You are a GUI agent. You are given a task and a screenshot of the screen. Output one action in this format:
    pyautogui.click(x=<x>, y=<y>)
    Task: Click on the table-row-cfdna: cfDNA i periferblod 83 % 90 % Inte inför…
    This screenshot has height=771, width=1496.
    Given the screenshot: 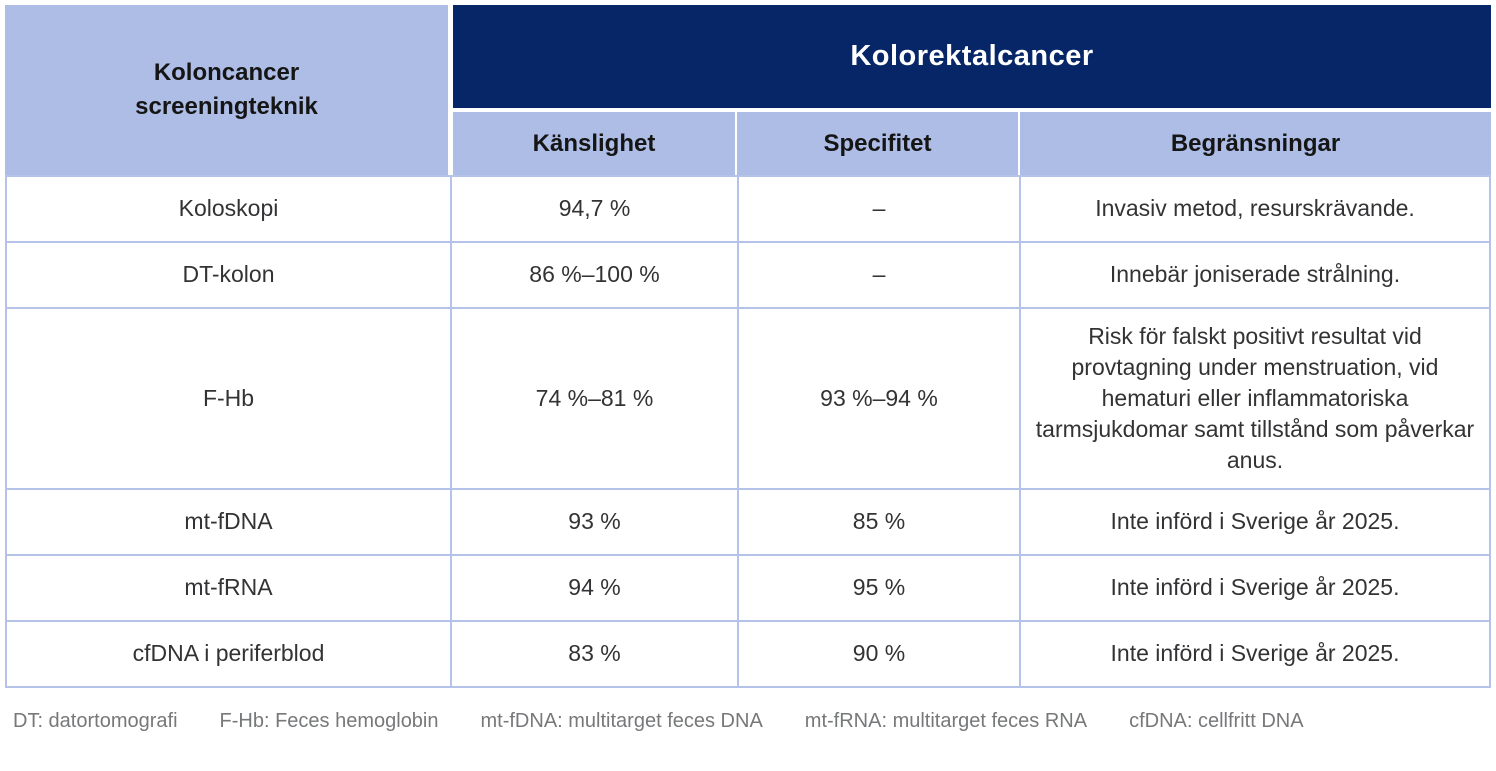 What is the action you would take?
    pyautogui.click(x=748, y=653)
    